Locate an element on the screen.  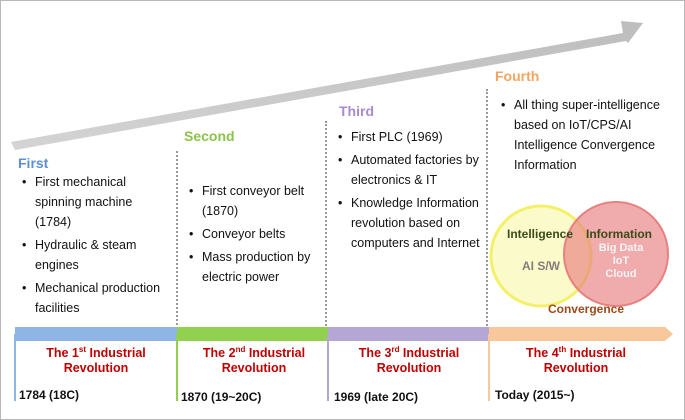
rev-pre: The 3 is located at coordinates (375, 353).